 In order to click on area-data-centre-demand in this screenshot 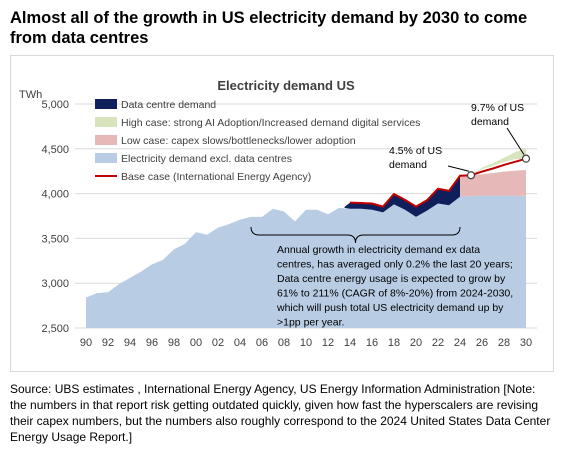, I will do `click(402, 196)`.